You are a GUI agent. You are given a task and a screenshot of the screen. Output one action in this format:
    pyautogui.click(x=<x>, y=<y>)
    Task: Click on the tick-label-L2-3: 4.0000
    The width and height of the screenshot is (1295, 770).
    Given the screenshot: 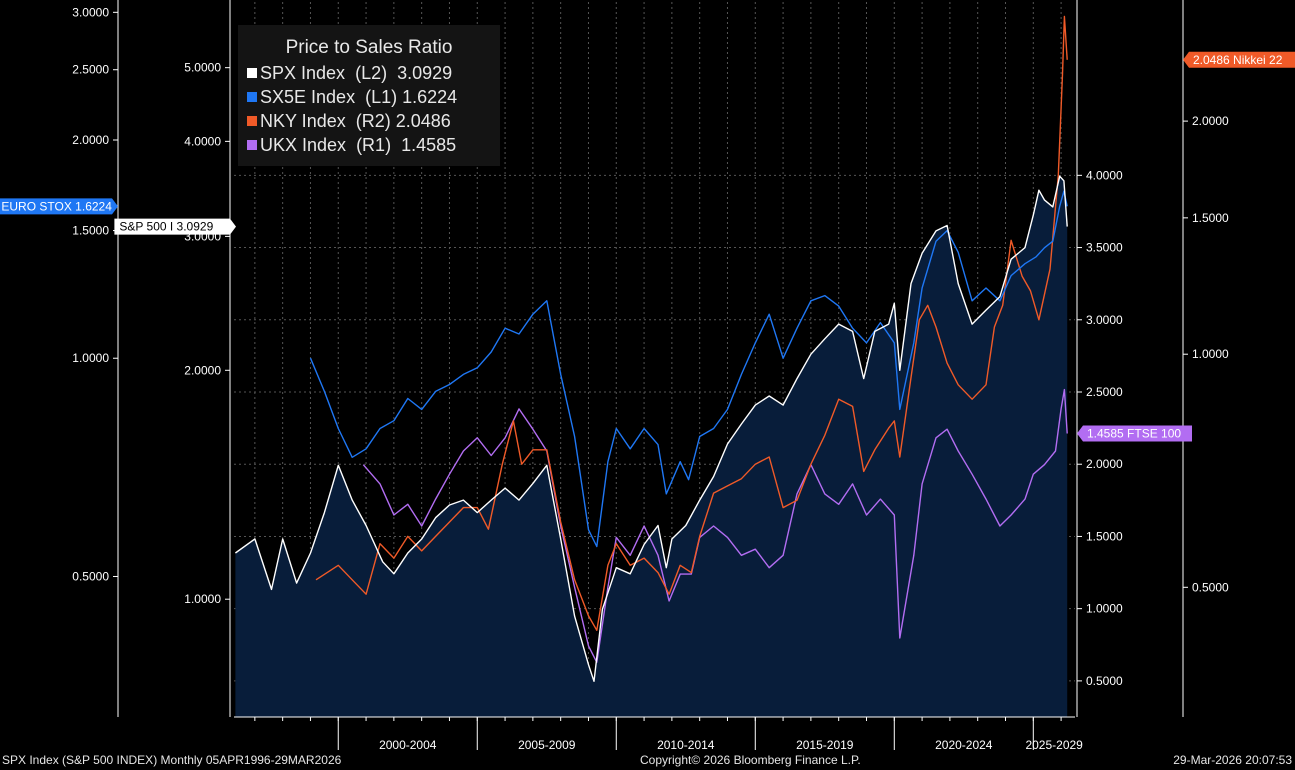 What is the action you would take?
    pyautogui.click(x=202, y=141)
    